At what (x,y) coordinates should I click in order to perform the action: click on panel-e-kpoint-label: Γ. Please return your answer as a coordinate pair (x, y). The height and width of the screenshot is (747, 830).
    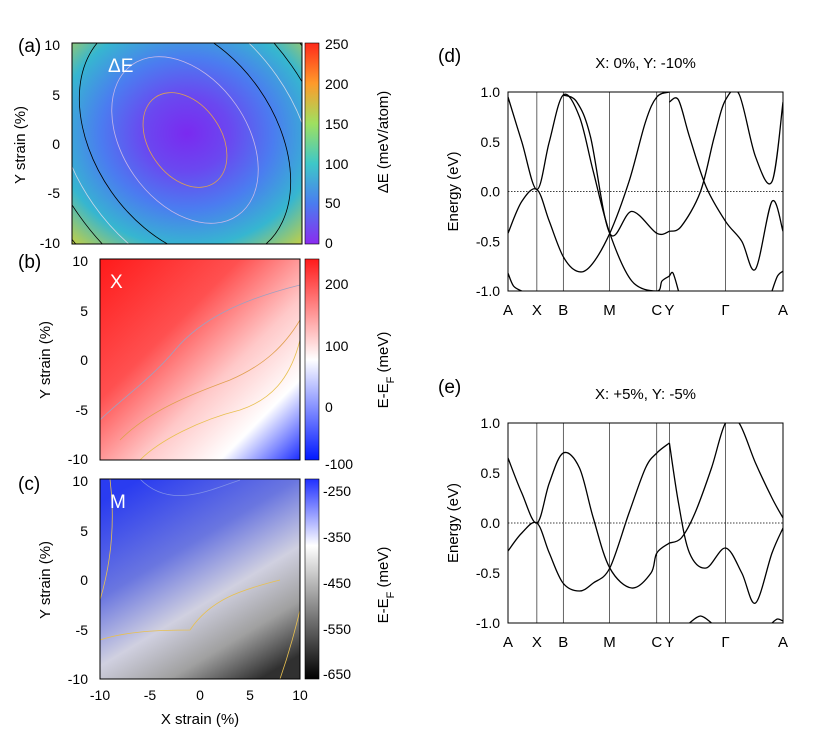
    Looking at the image, I should click on (725, 642).